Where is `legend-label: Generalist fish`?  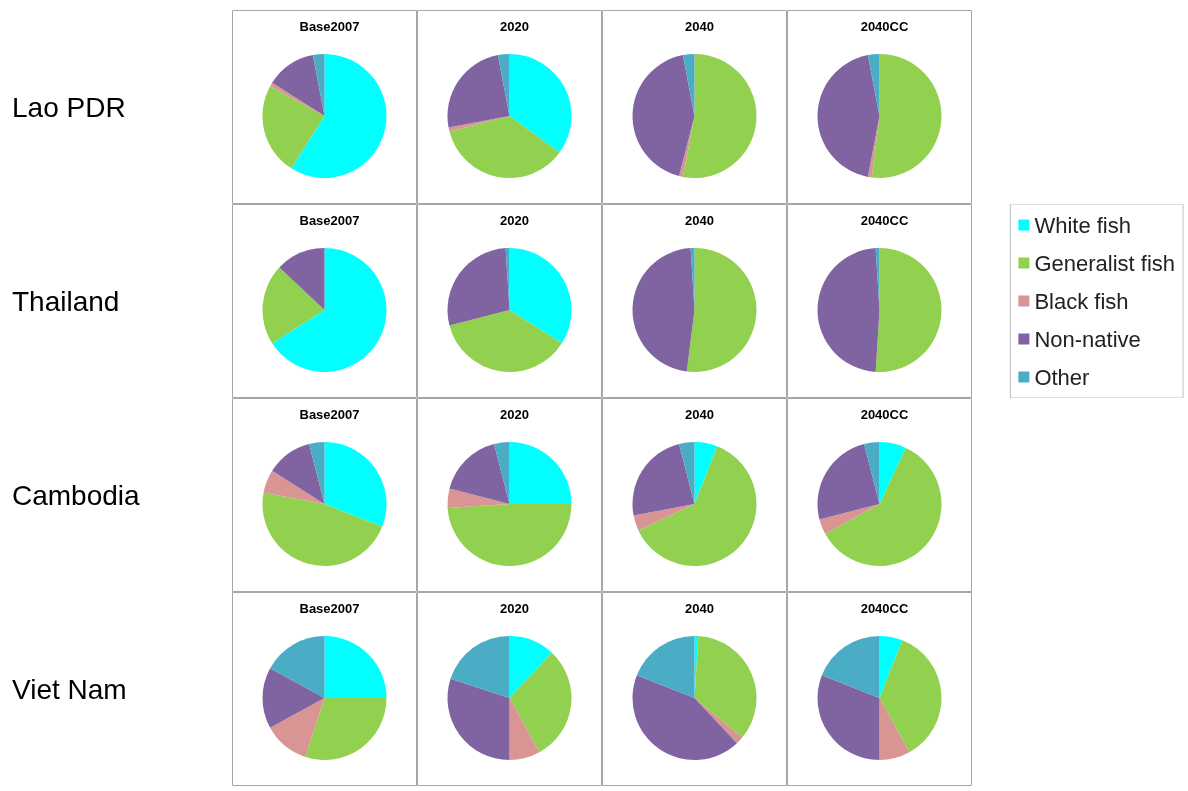 legend-label: Generalist fish is located at coordinates (1105, 263).